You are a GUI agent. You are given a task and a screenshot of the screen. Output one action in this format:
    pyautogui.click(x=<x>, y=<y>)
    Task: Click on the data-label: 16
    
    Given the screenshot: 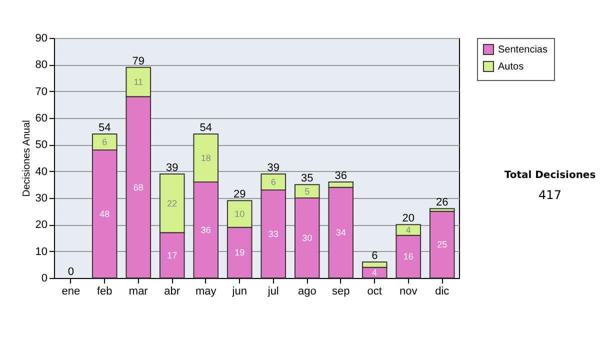 What is the action you would take?
    pyautogui.click(x=408, y=257)
    